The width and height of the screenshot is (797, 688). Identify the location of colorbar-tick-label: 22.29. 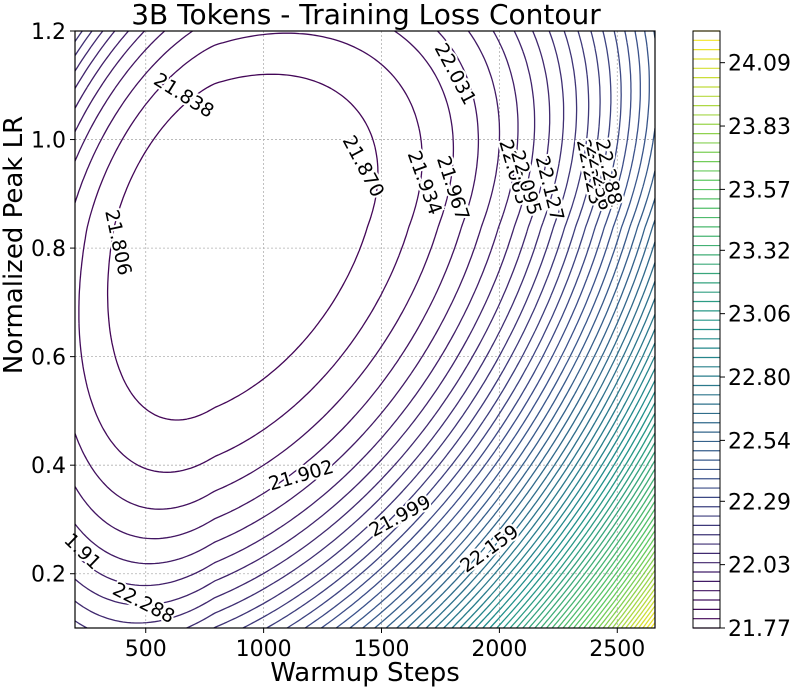
(759, 502).